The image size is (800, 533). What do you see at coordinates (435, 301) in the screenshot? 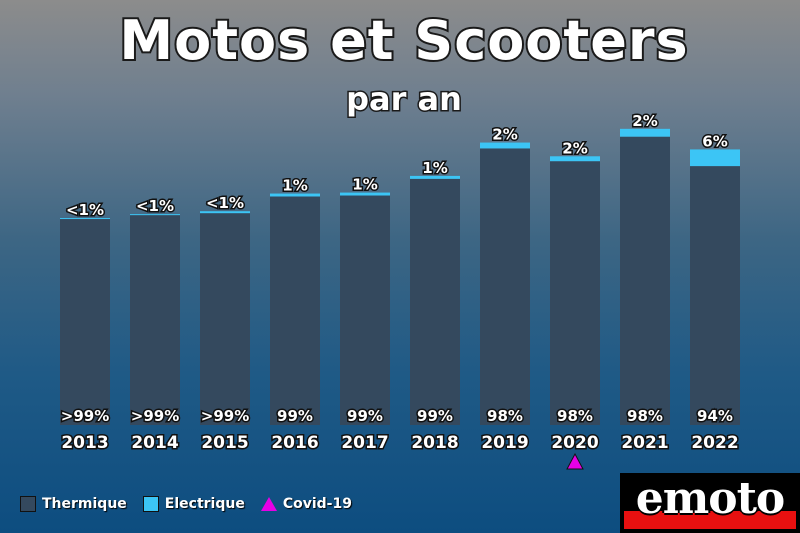
I see `bar-thermique-2018` at bounding box center [435, 301].